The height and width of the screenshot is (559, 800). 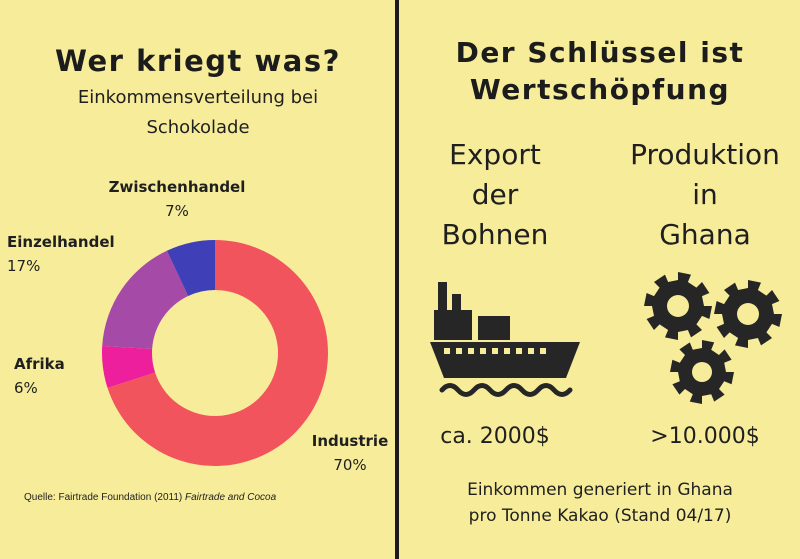 What do you see at coordinates (129, 366) in the screenshot?
I see `donut-slice-afrika` at bounding box center [129, 366].